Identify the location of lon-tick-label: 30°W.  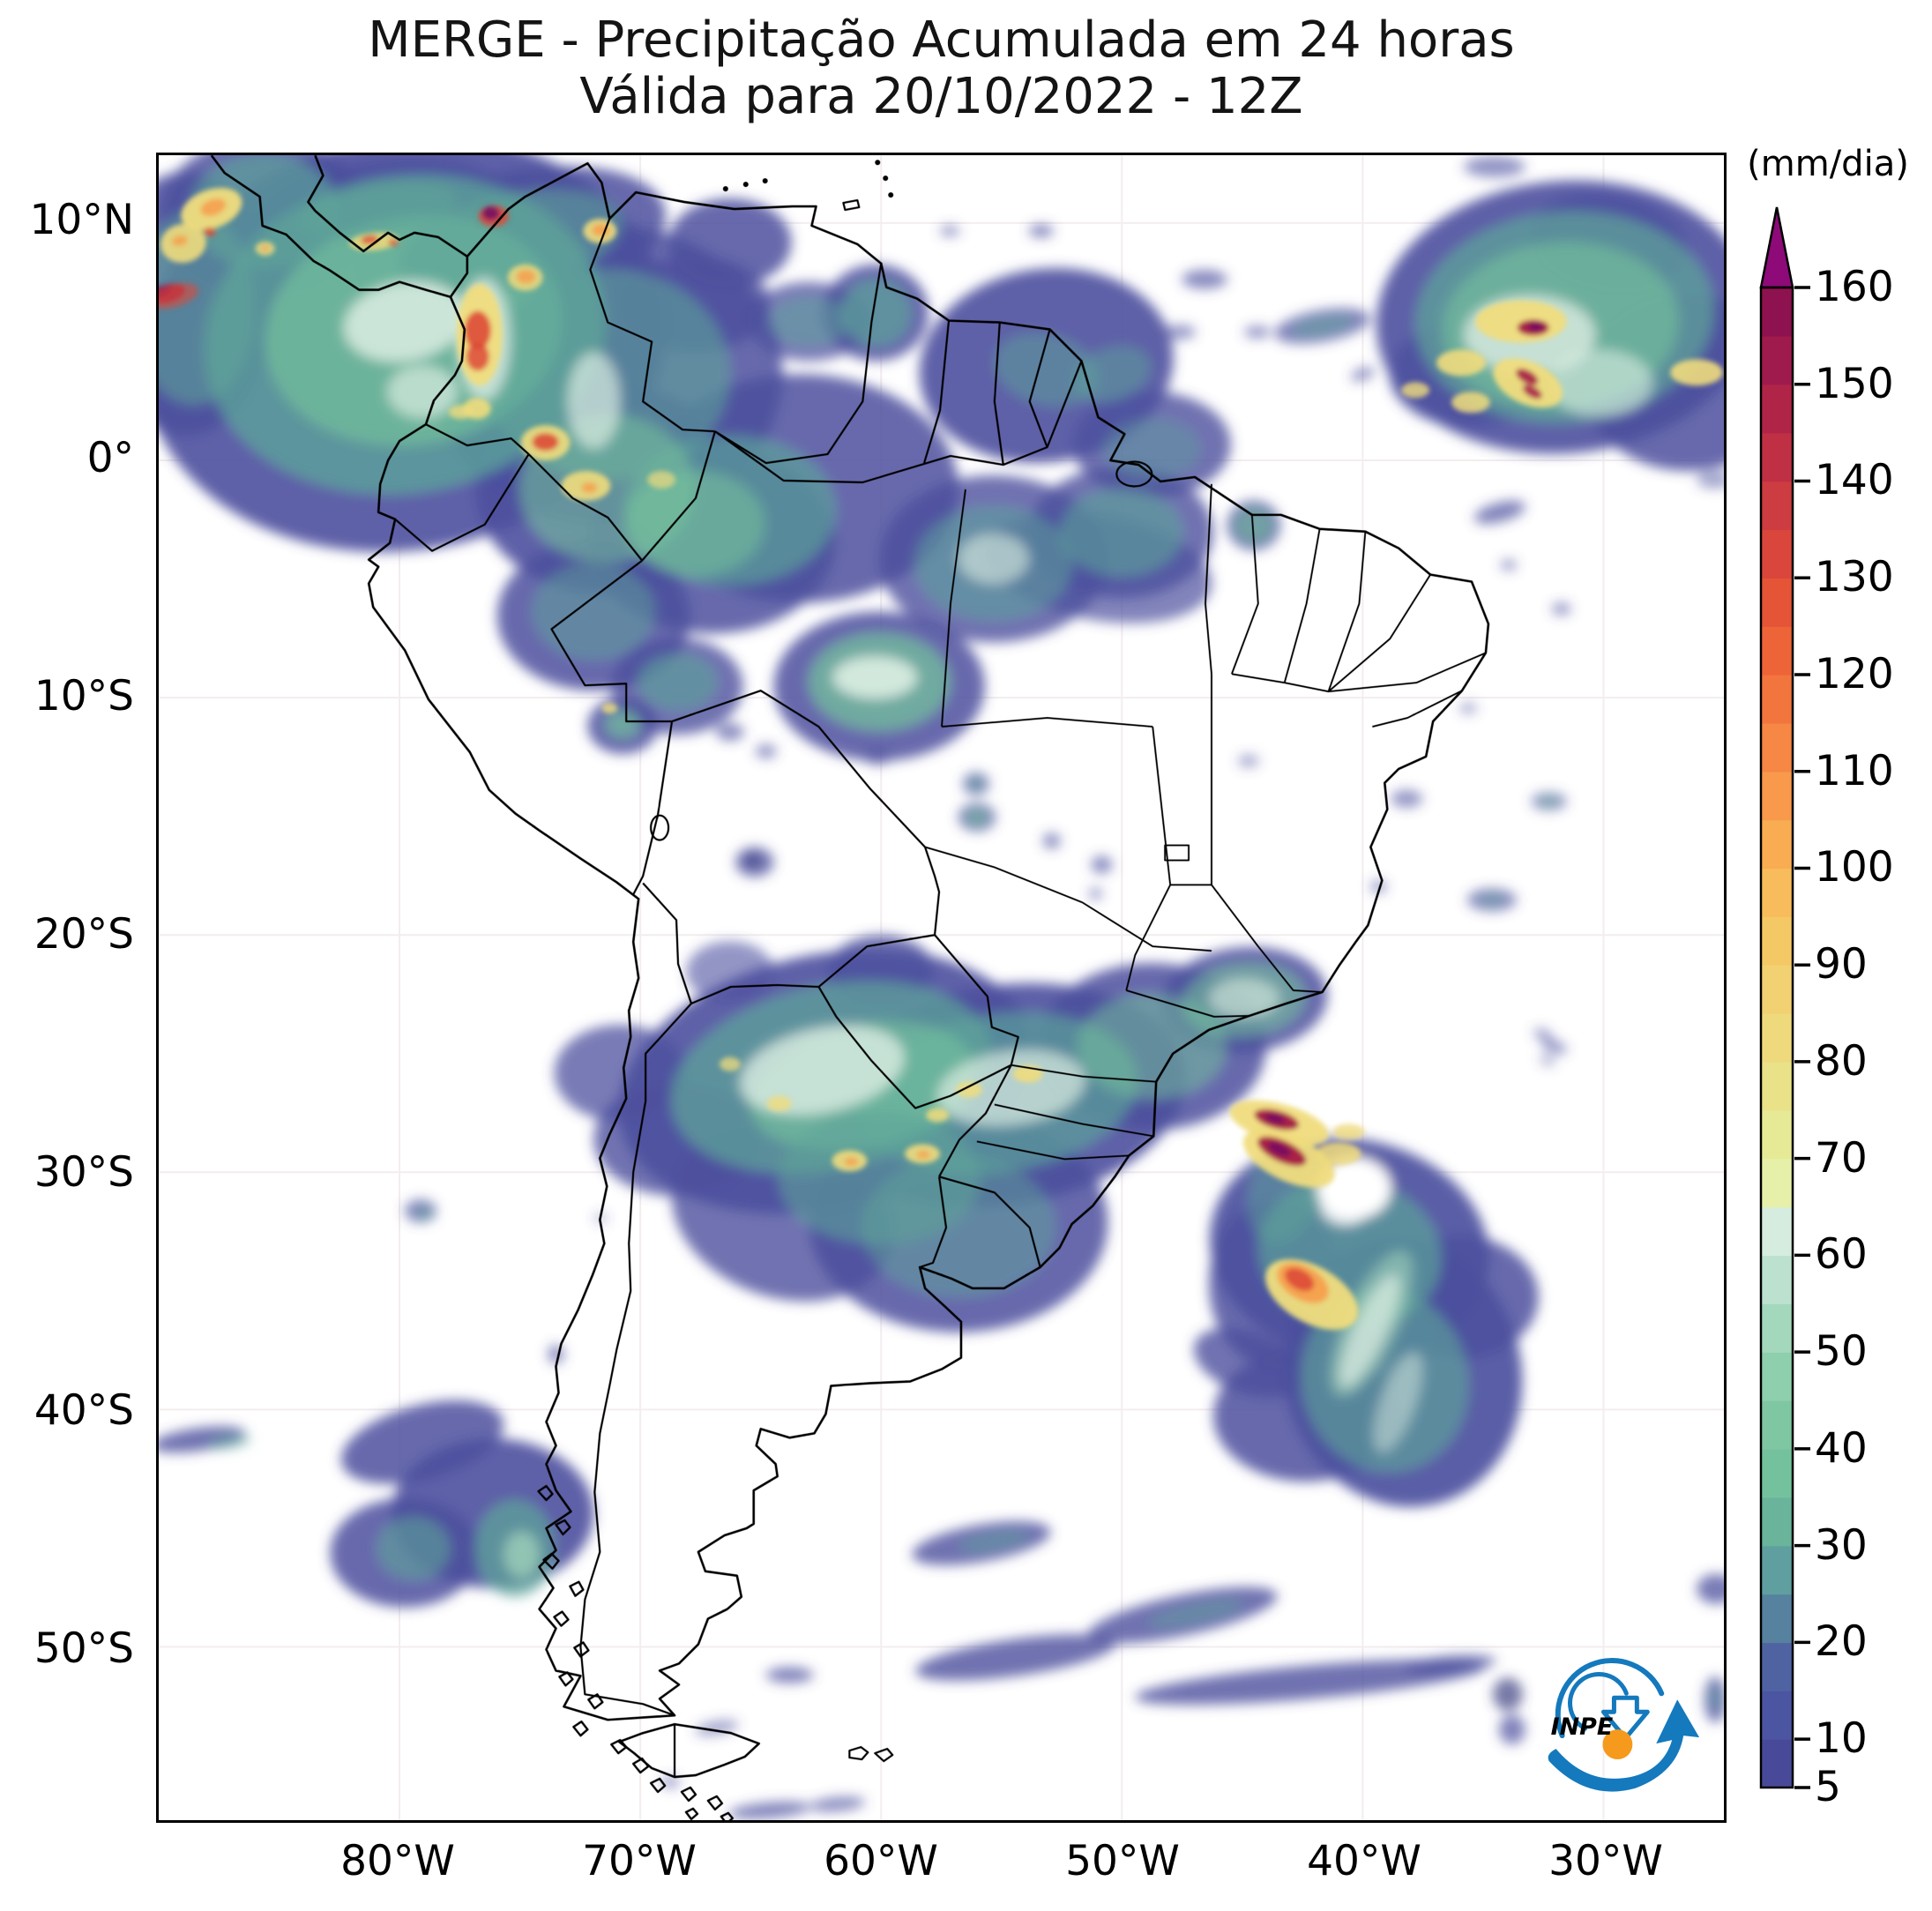
(1605, 1861).